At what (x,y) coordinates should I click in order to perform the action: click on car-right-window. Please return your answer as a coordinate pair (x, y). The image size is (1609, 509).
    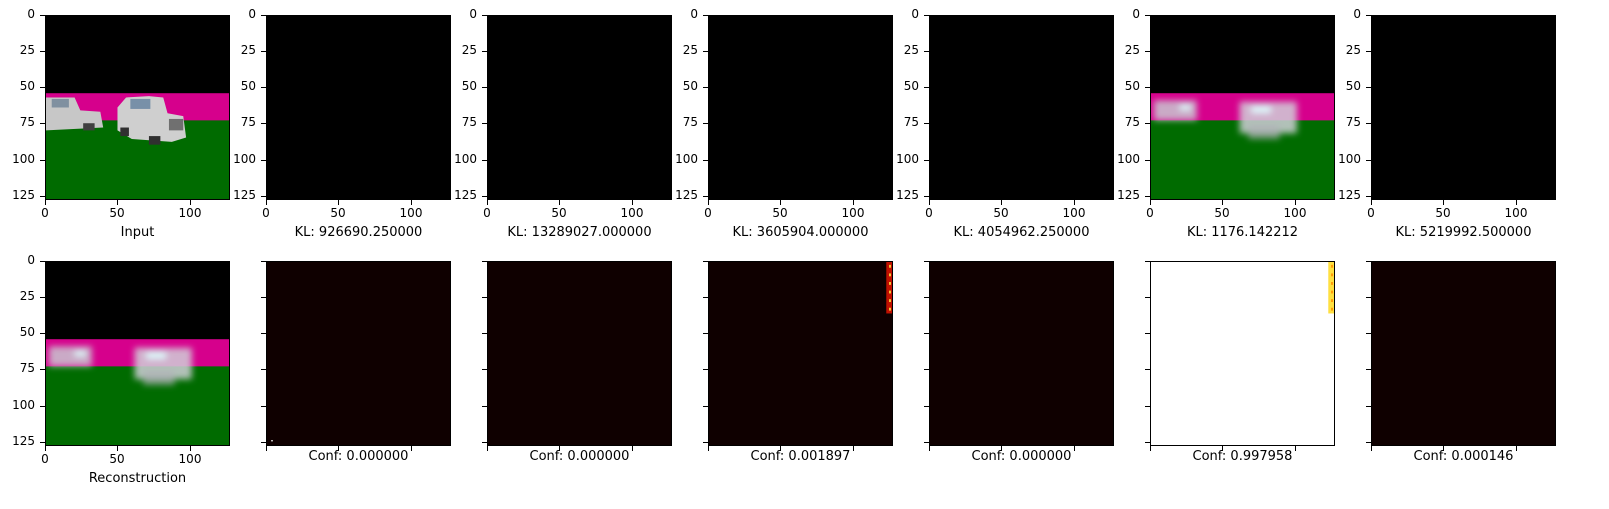
    Looking at the image, I should click on (140, 103).